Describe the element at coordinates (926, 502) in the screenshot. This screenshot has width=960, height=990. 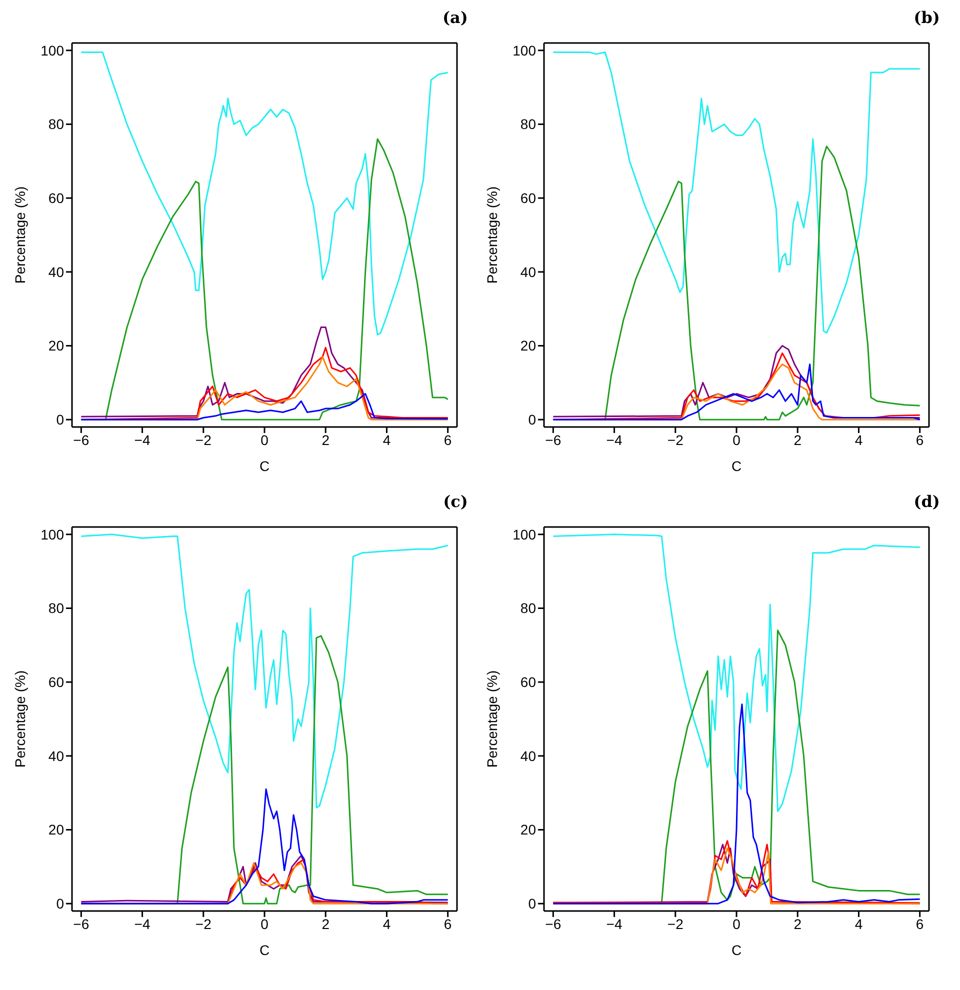
I see `chart-title: (d)` at that location.